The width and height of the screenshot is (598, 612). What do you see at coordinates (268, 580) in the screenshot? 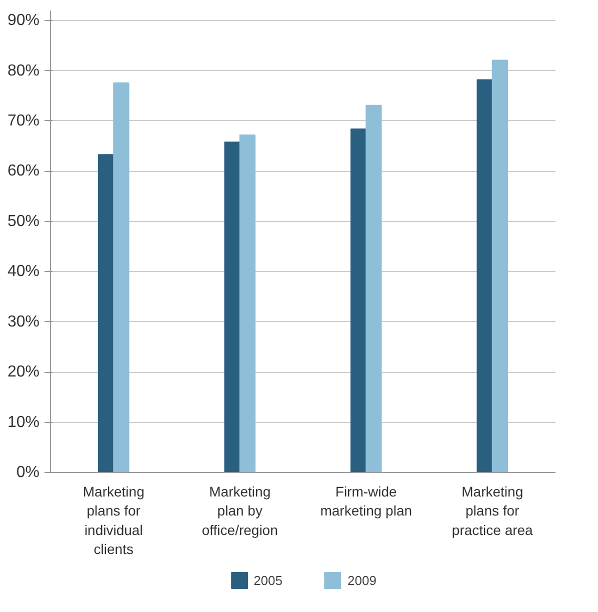
I see `legend-label: 2005` at bounding box center [268, 580].